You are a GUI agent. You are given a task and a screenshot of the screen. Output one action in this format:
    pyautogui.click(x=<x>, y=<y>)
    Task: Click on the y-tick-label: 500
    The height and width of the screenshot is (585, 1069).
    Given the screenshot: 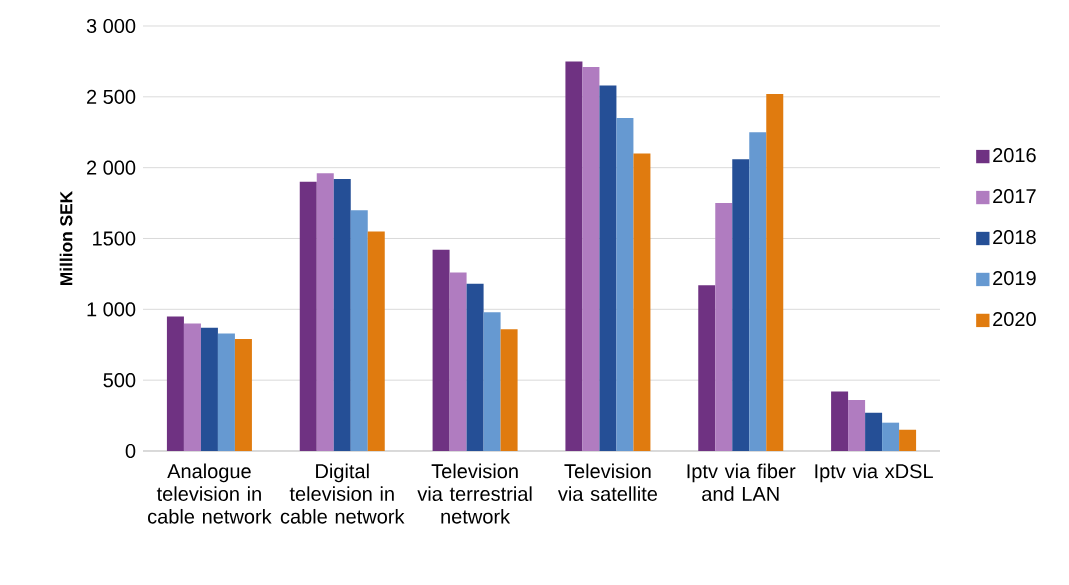 What is the action you would take?
    pyautogui.click(x=119, y=380)
    